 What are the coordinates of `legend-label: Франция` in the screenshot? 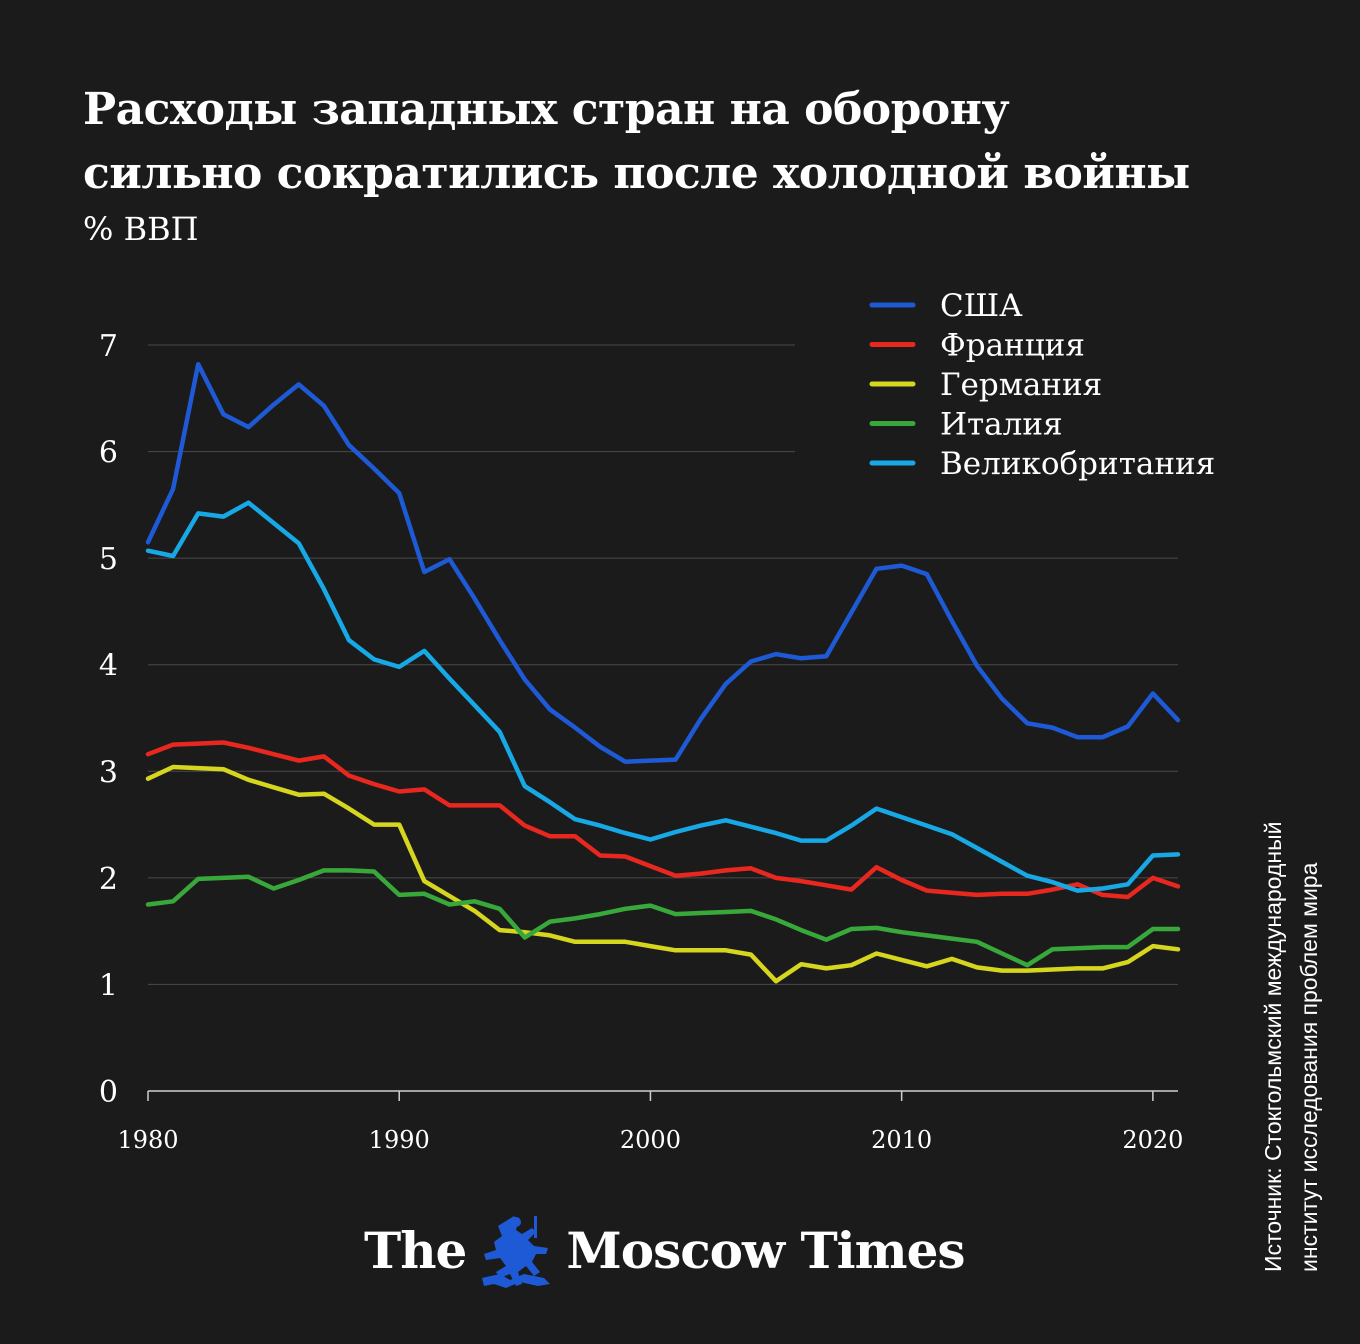 It's located at (1012, 346).